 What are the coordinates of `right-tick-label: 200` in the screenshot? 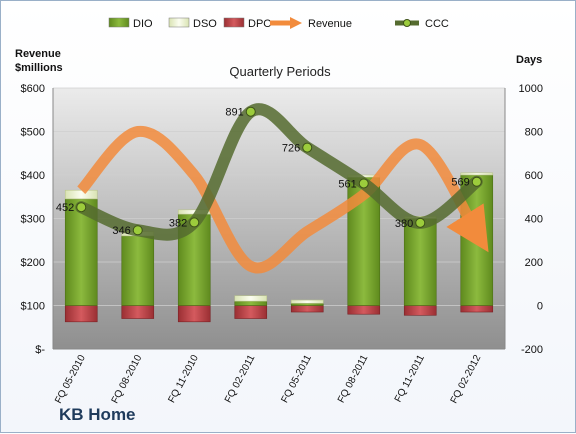 It's located at (534, 263).